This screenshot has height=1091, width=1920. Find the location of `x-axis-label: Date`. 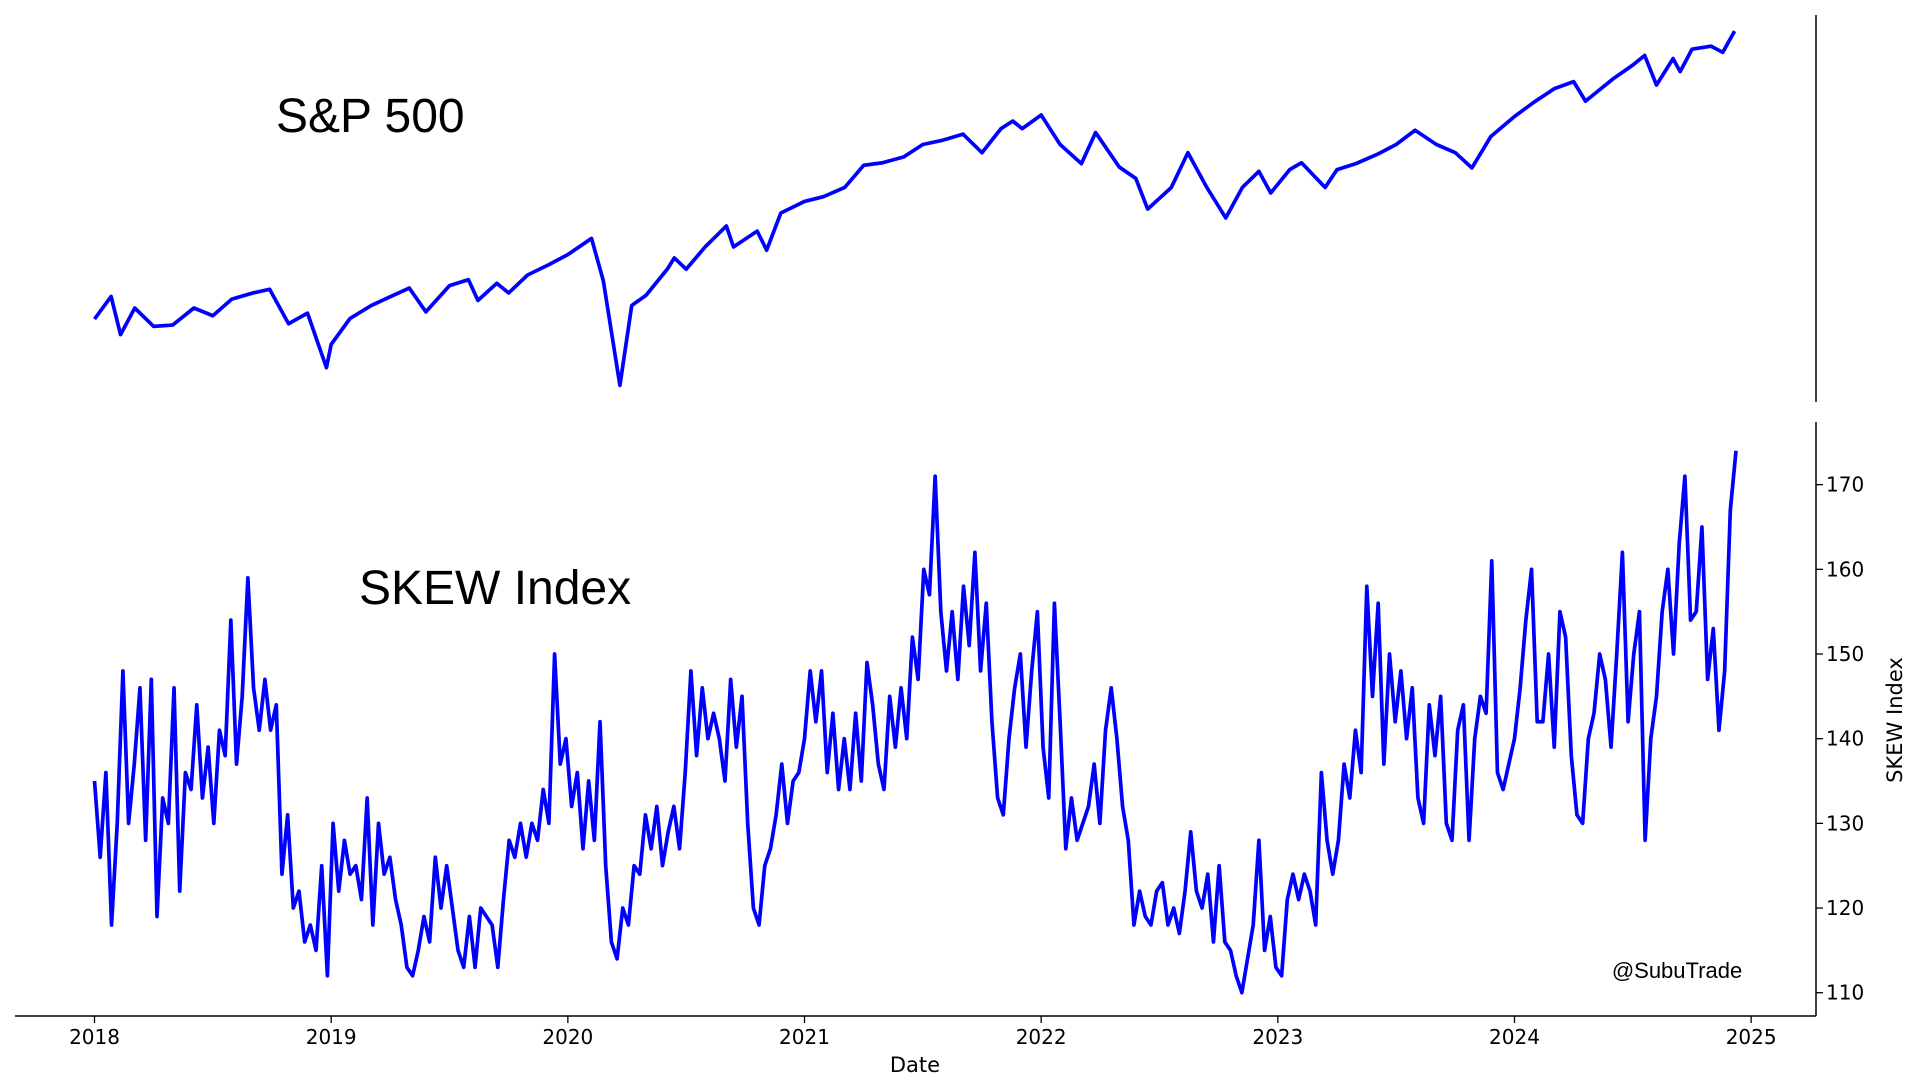

x-axis-label: Date is located at coordinates (915, 1065).